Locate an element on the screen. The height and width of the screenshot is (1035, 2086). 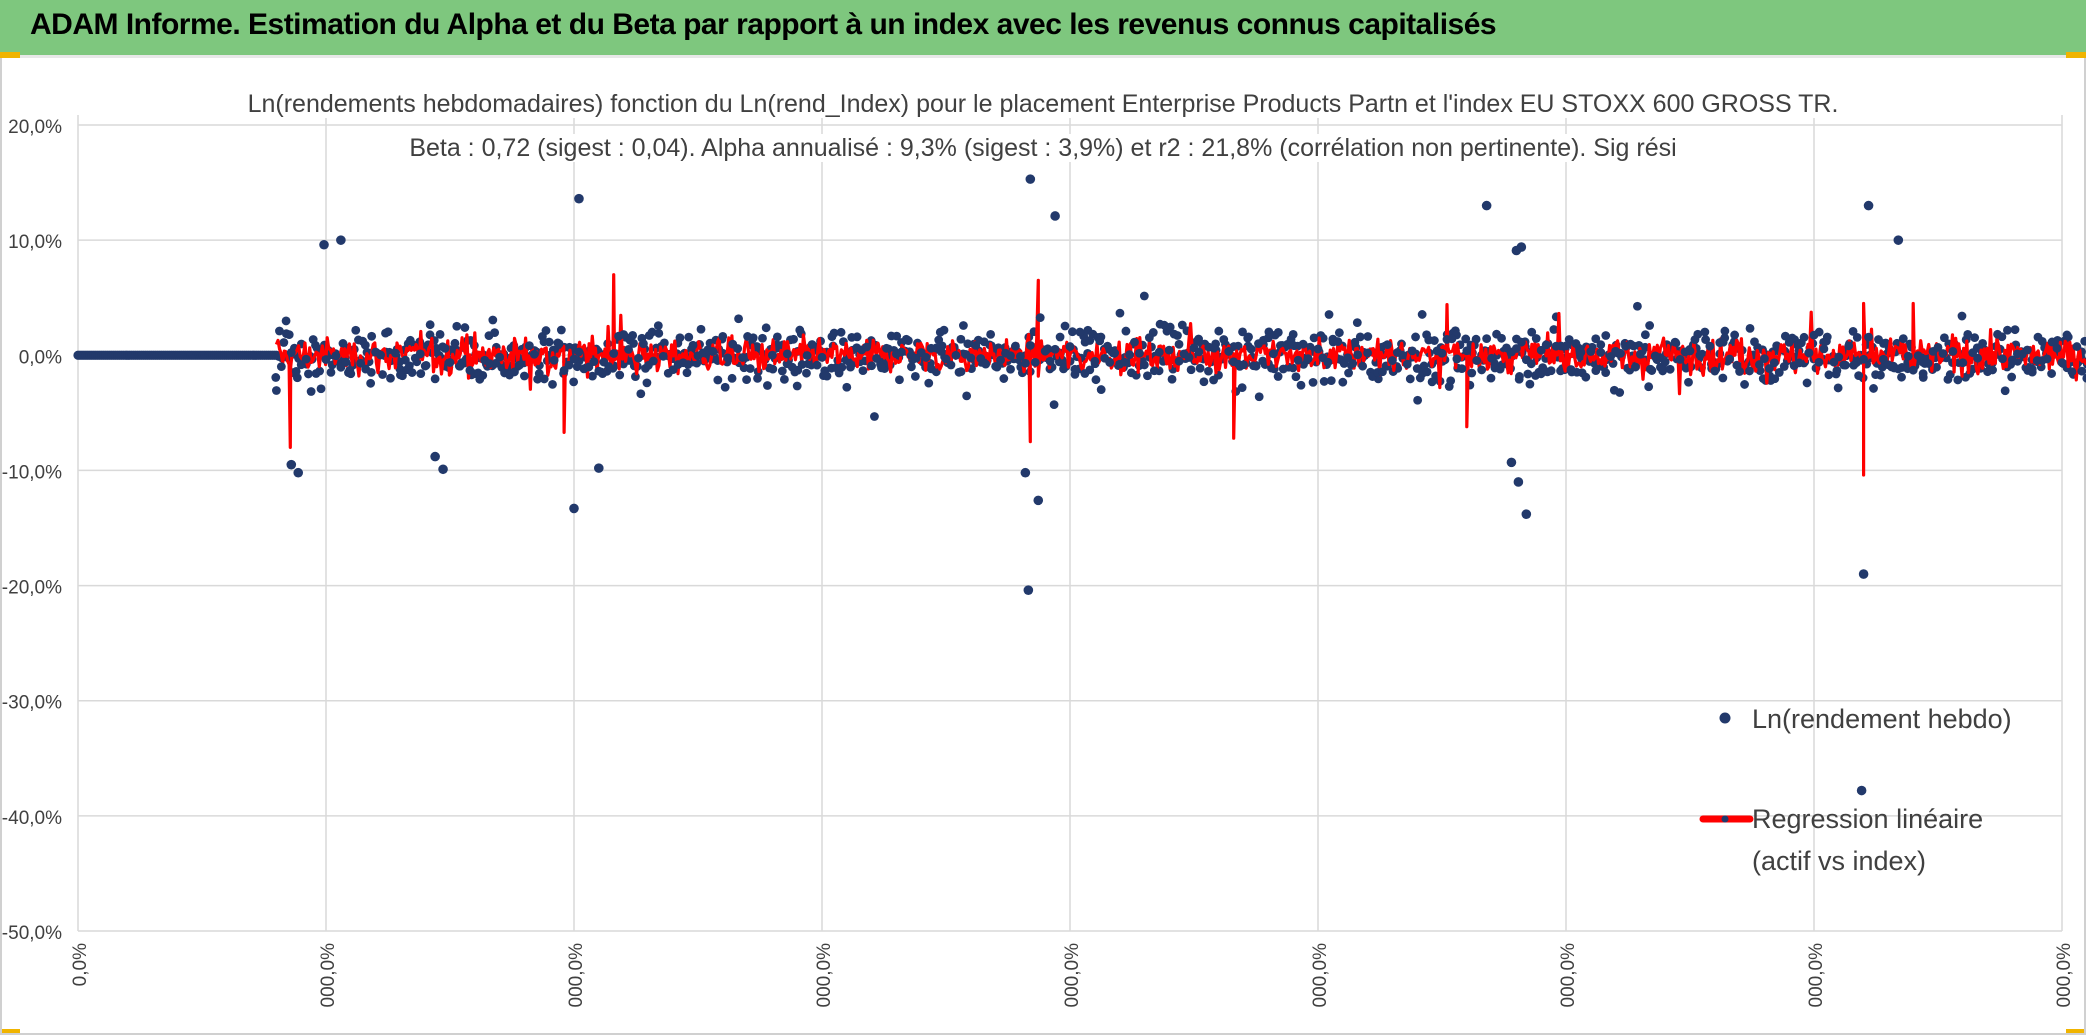
legend-label-scatter: Ln(rendement hebdo) is located at coordinates (1882, 719).